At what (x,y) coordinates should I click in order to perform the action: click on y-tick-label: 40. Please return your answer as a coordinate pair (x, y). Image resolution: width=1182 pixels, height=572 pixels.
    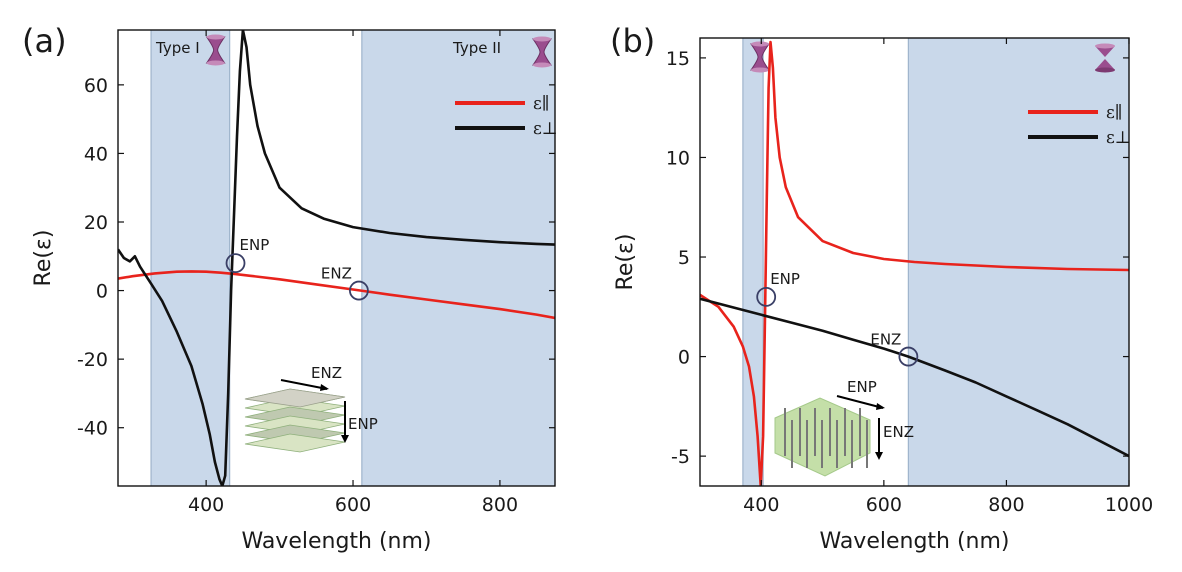
    Looking at the image, I should click on (96, 154).